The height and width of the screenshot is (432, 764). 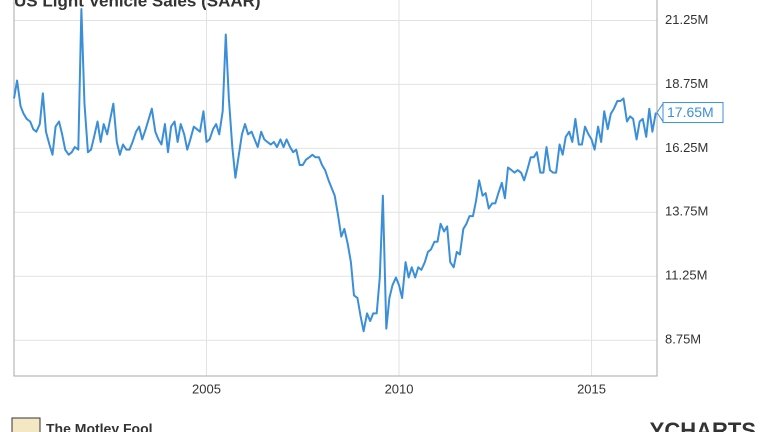 What do you see at coordinates (99, 426) in the screenshot?
I see `source-left: The Motley Fool` at bounding box center [99, 426].